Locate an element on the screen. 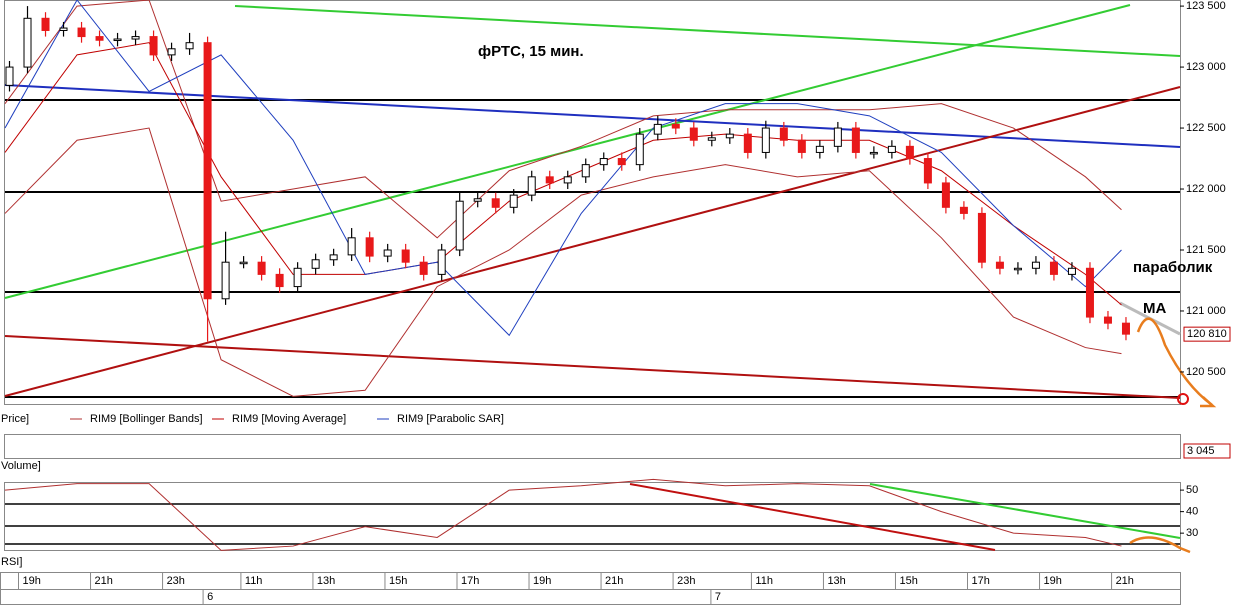 The width and height of the screenshot is (1234, 608). rsi-line is located at coordinates (563, 514).